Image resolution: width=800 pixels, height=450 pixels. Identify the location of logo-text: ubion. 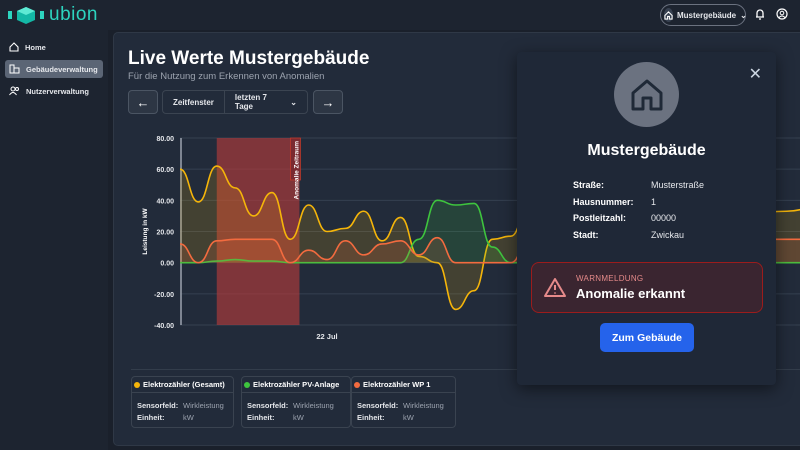
(73, 14).